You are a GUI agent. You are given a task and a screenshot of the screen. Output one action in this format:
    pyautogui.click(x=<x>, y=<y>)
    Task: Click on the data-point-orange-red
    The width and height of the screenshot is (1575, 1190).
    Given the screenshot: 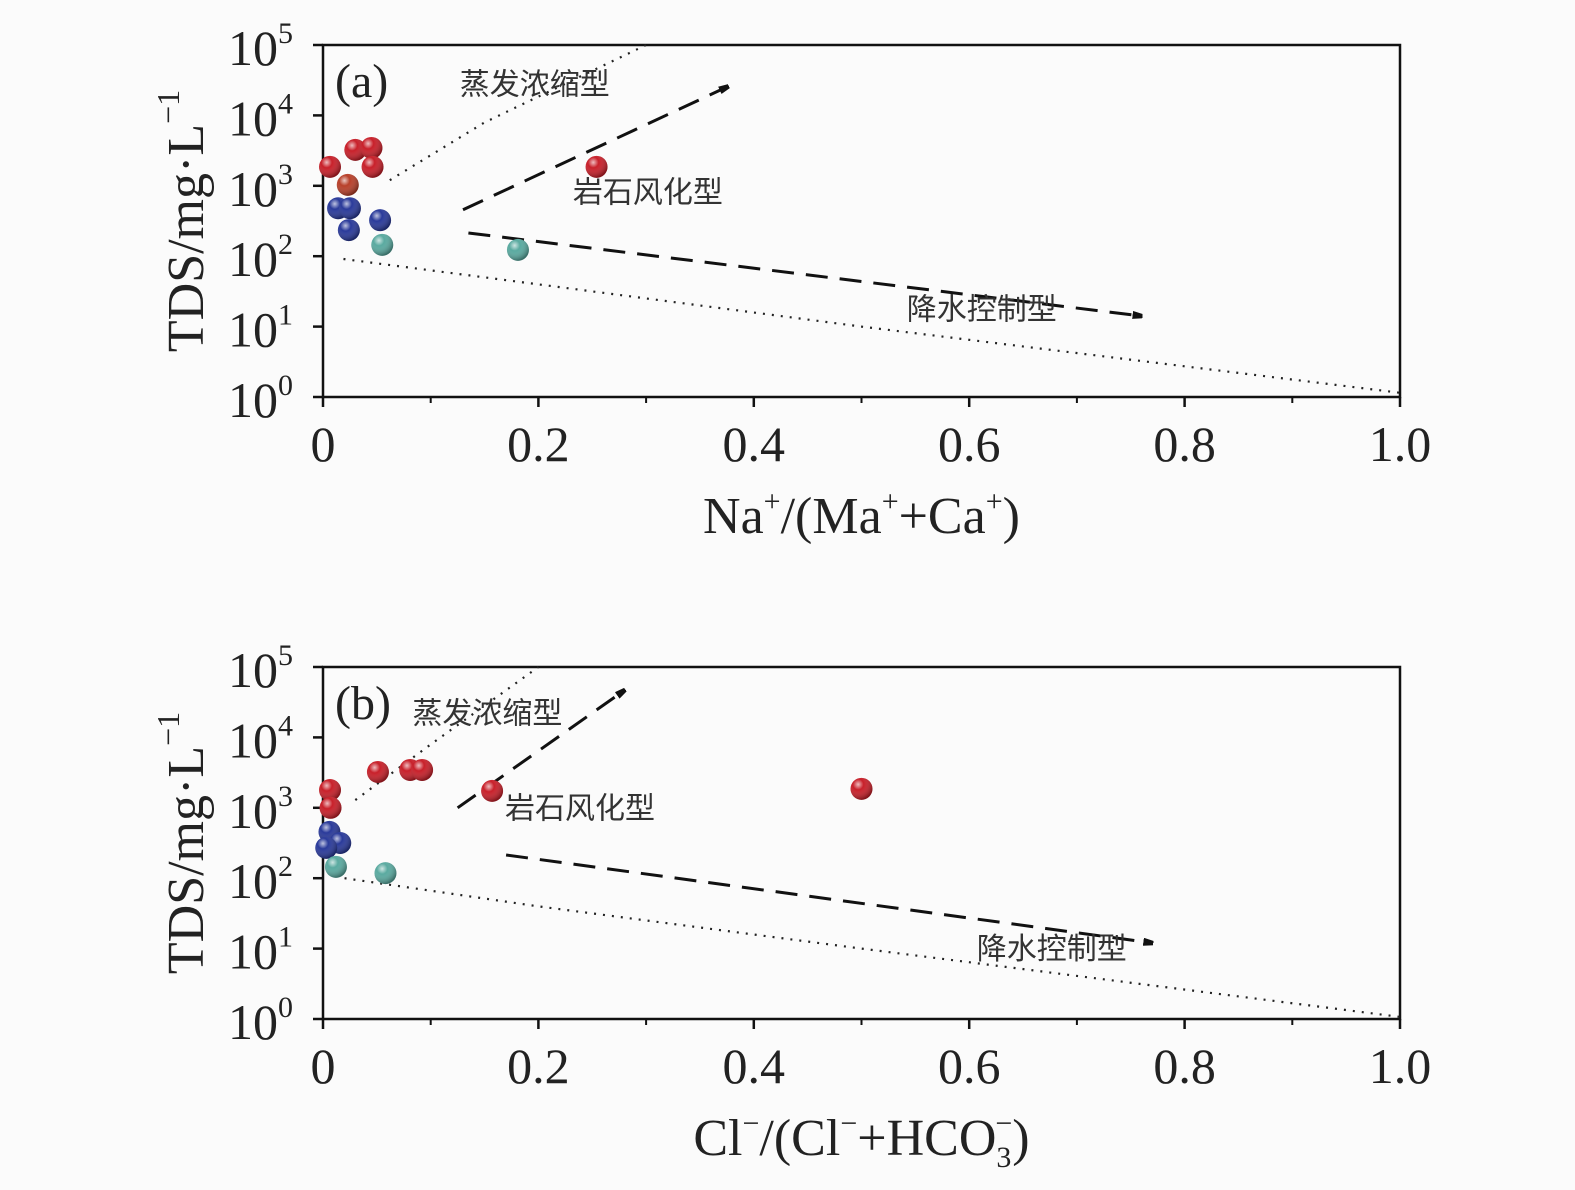 What is the action you would take?
    pyautogui.click(x=347, y=184)
    